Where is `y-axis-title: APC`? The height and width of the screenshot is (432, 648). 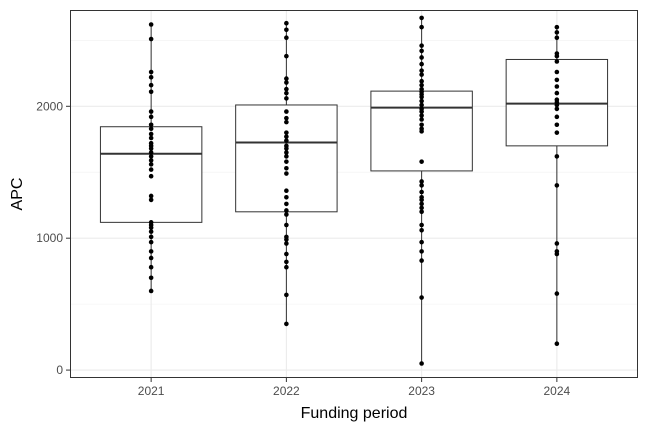
y-axis-title: APC is located at coordinates (17, 194).